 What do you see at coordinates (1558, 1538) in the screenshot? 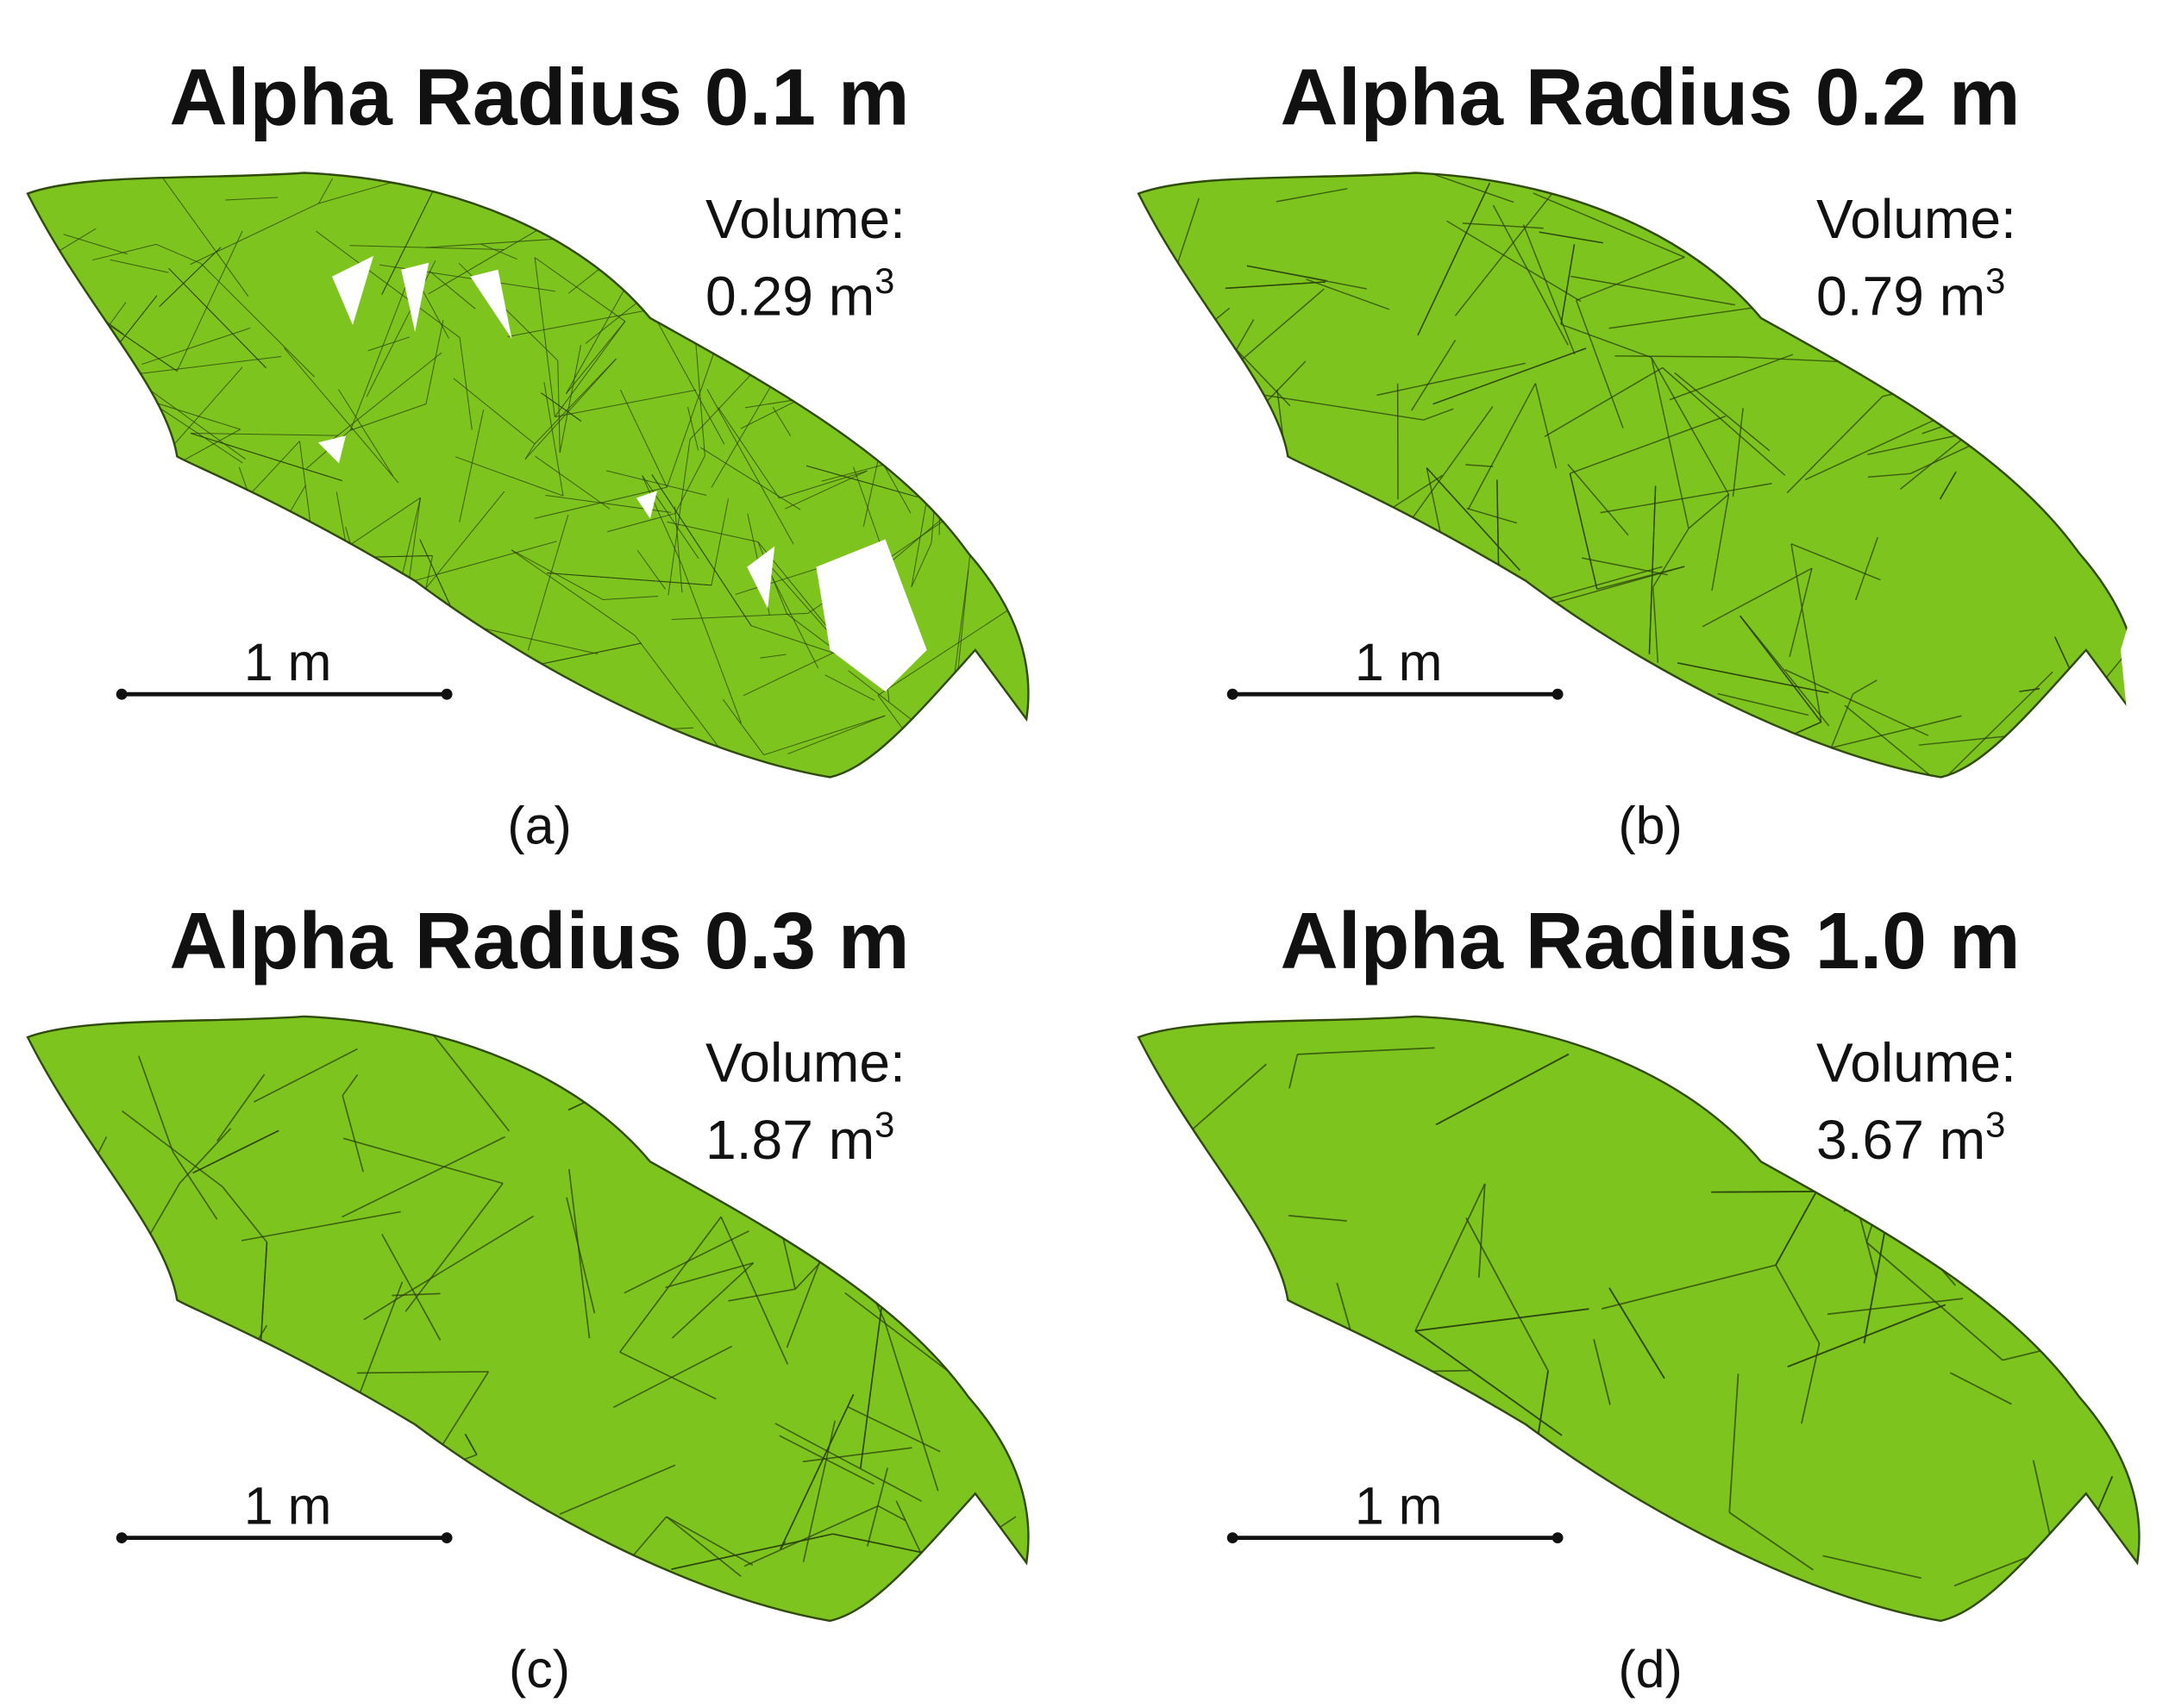
I see `scale-end` at bounding box center [1558, 1538].